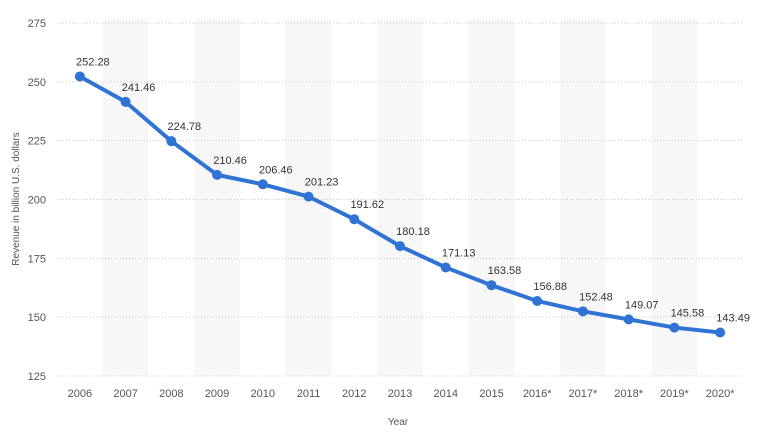 The width and height of the screenshot is (766, 435). Describe the element at coordinates (230, 161) in the screenshot. I see `data-label: 210.46` at that location.